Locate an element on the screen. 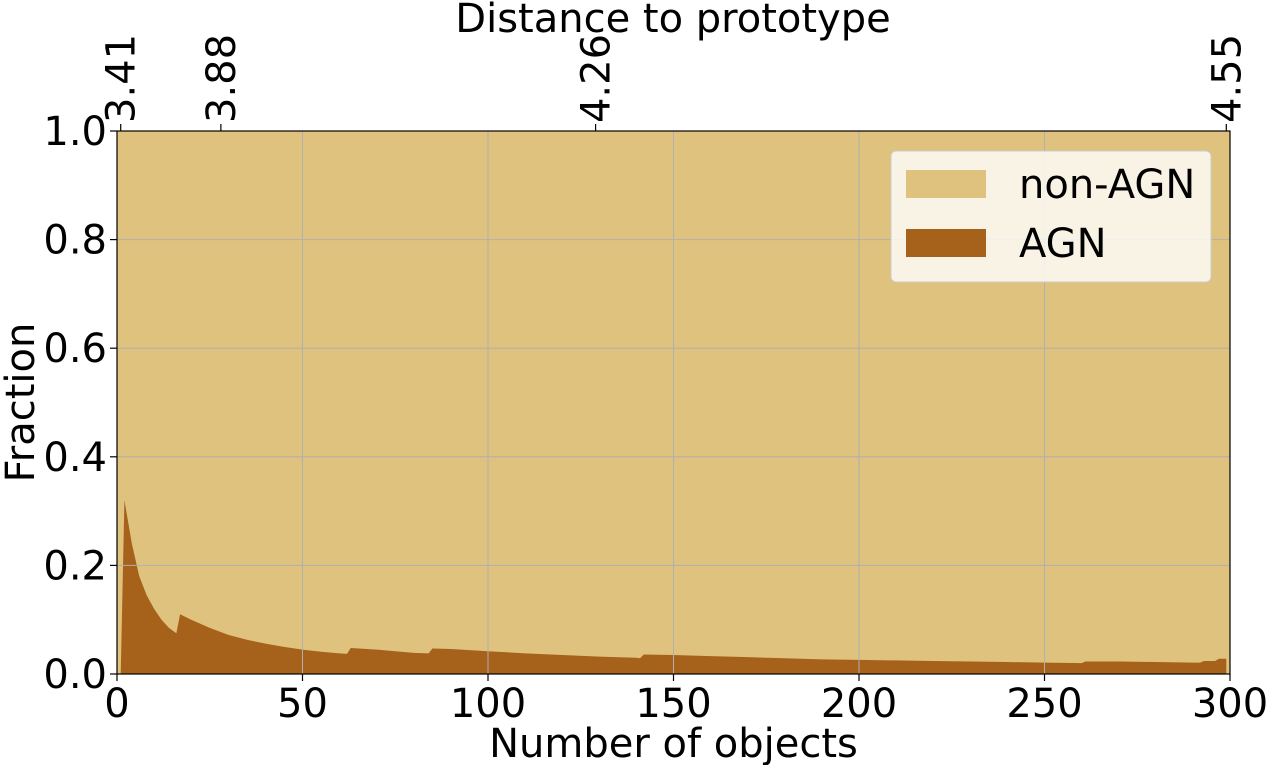 The width and height of the screenshot is (1269, 765). y-tick-label: 0.8 is located at coordinates (75, 241).